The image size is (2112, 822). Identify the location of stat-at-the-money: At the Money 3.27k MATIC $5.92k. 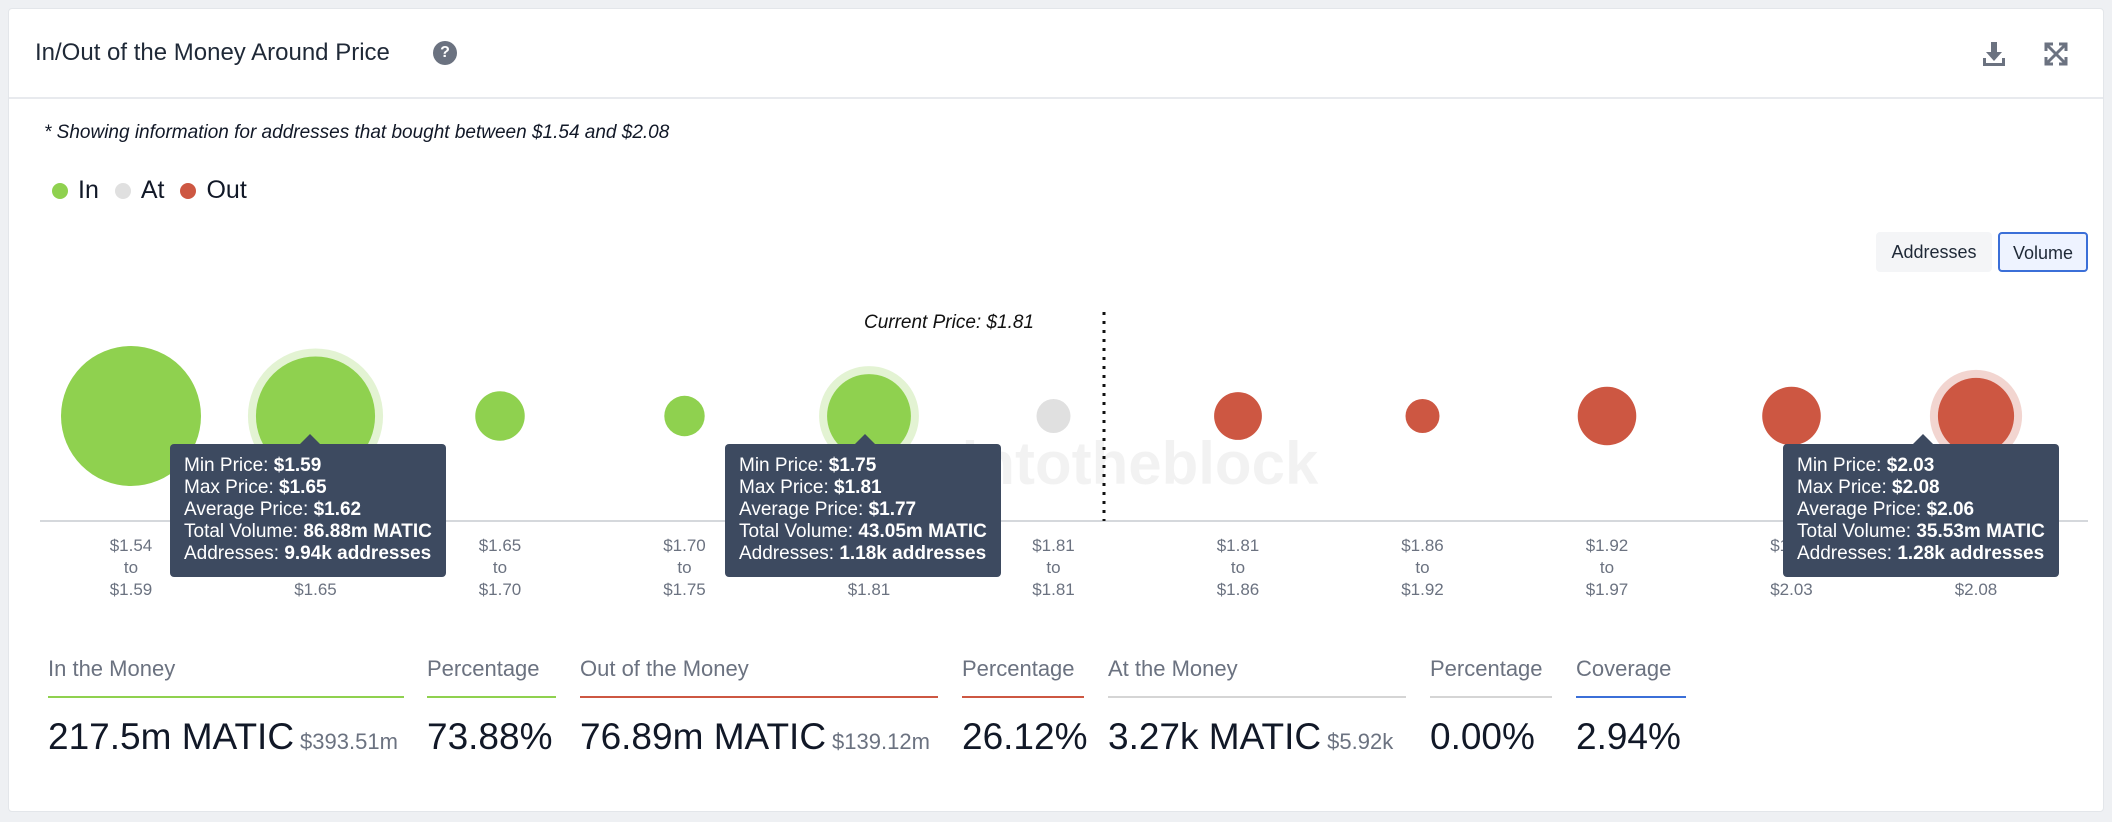
(1257, 707).